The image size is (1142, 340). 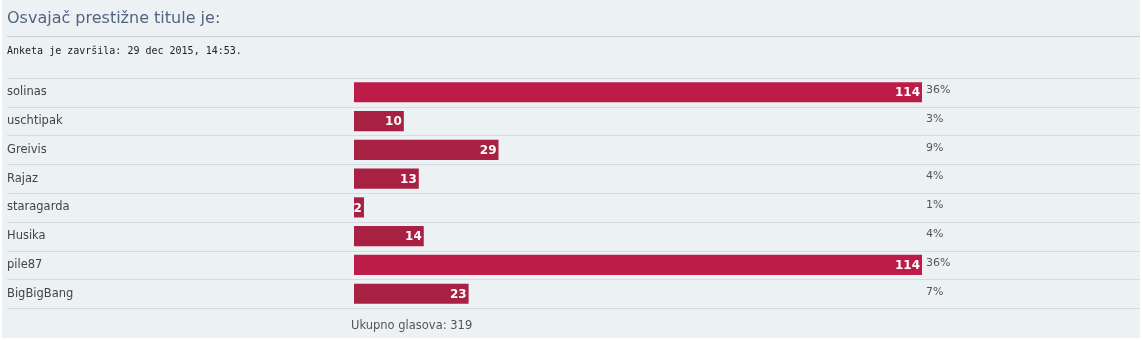 What do you see at coordinates (488, 149) in the screenshot?
I see `data-label: 29` at bounding box center [488, 149].